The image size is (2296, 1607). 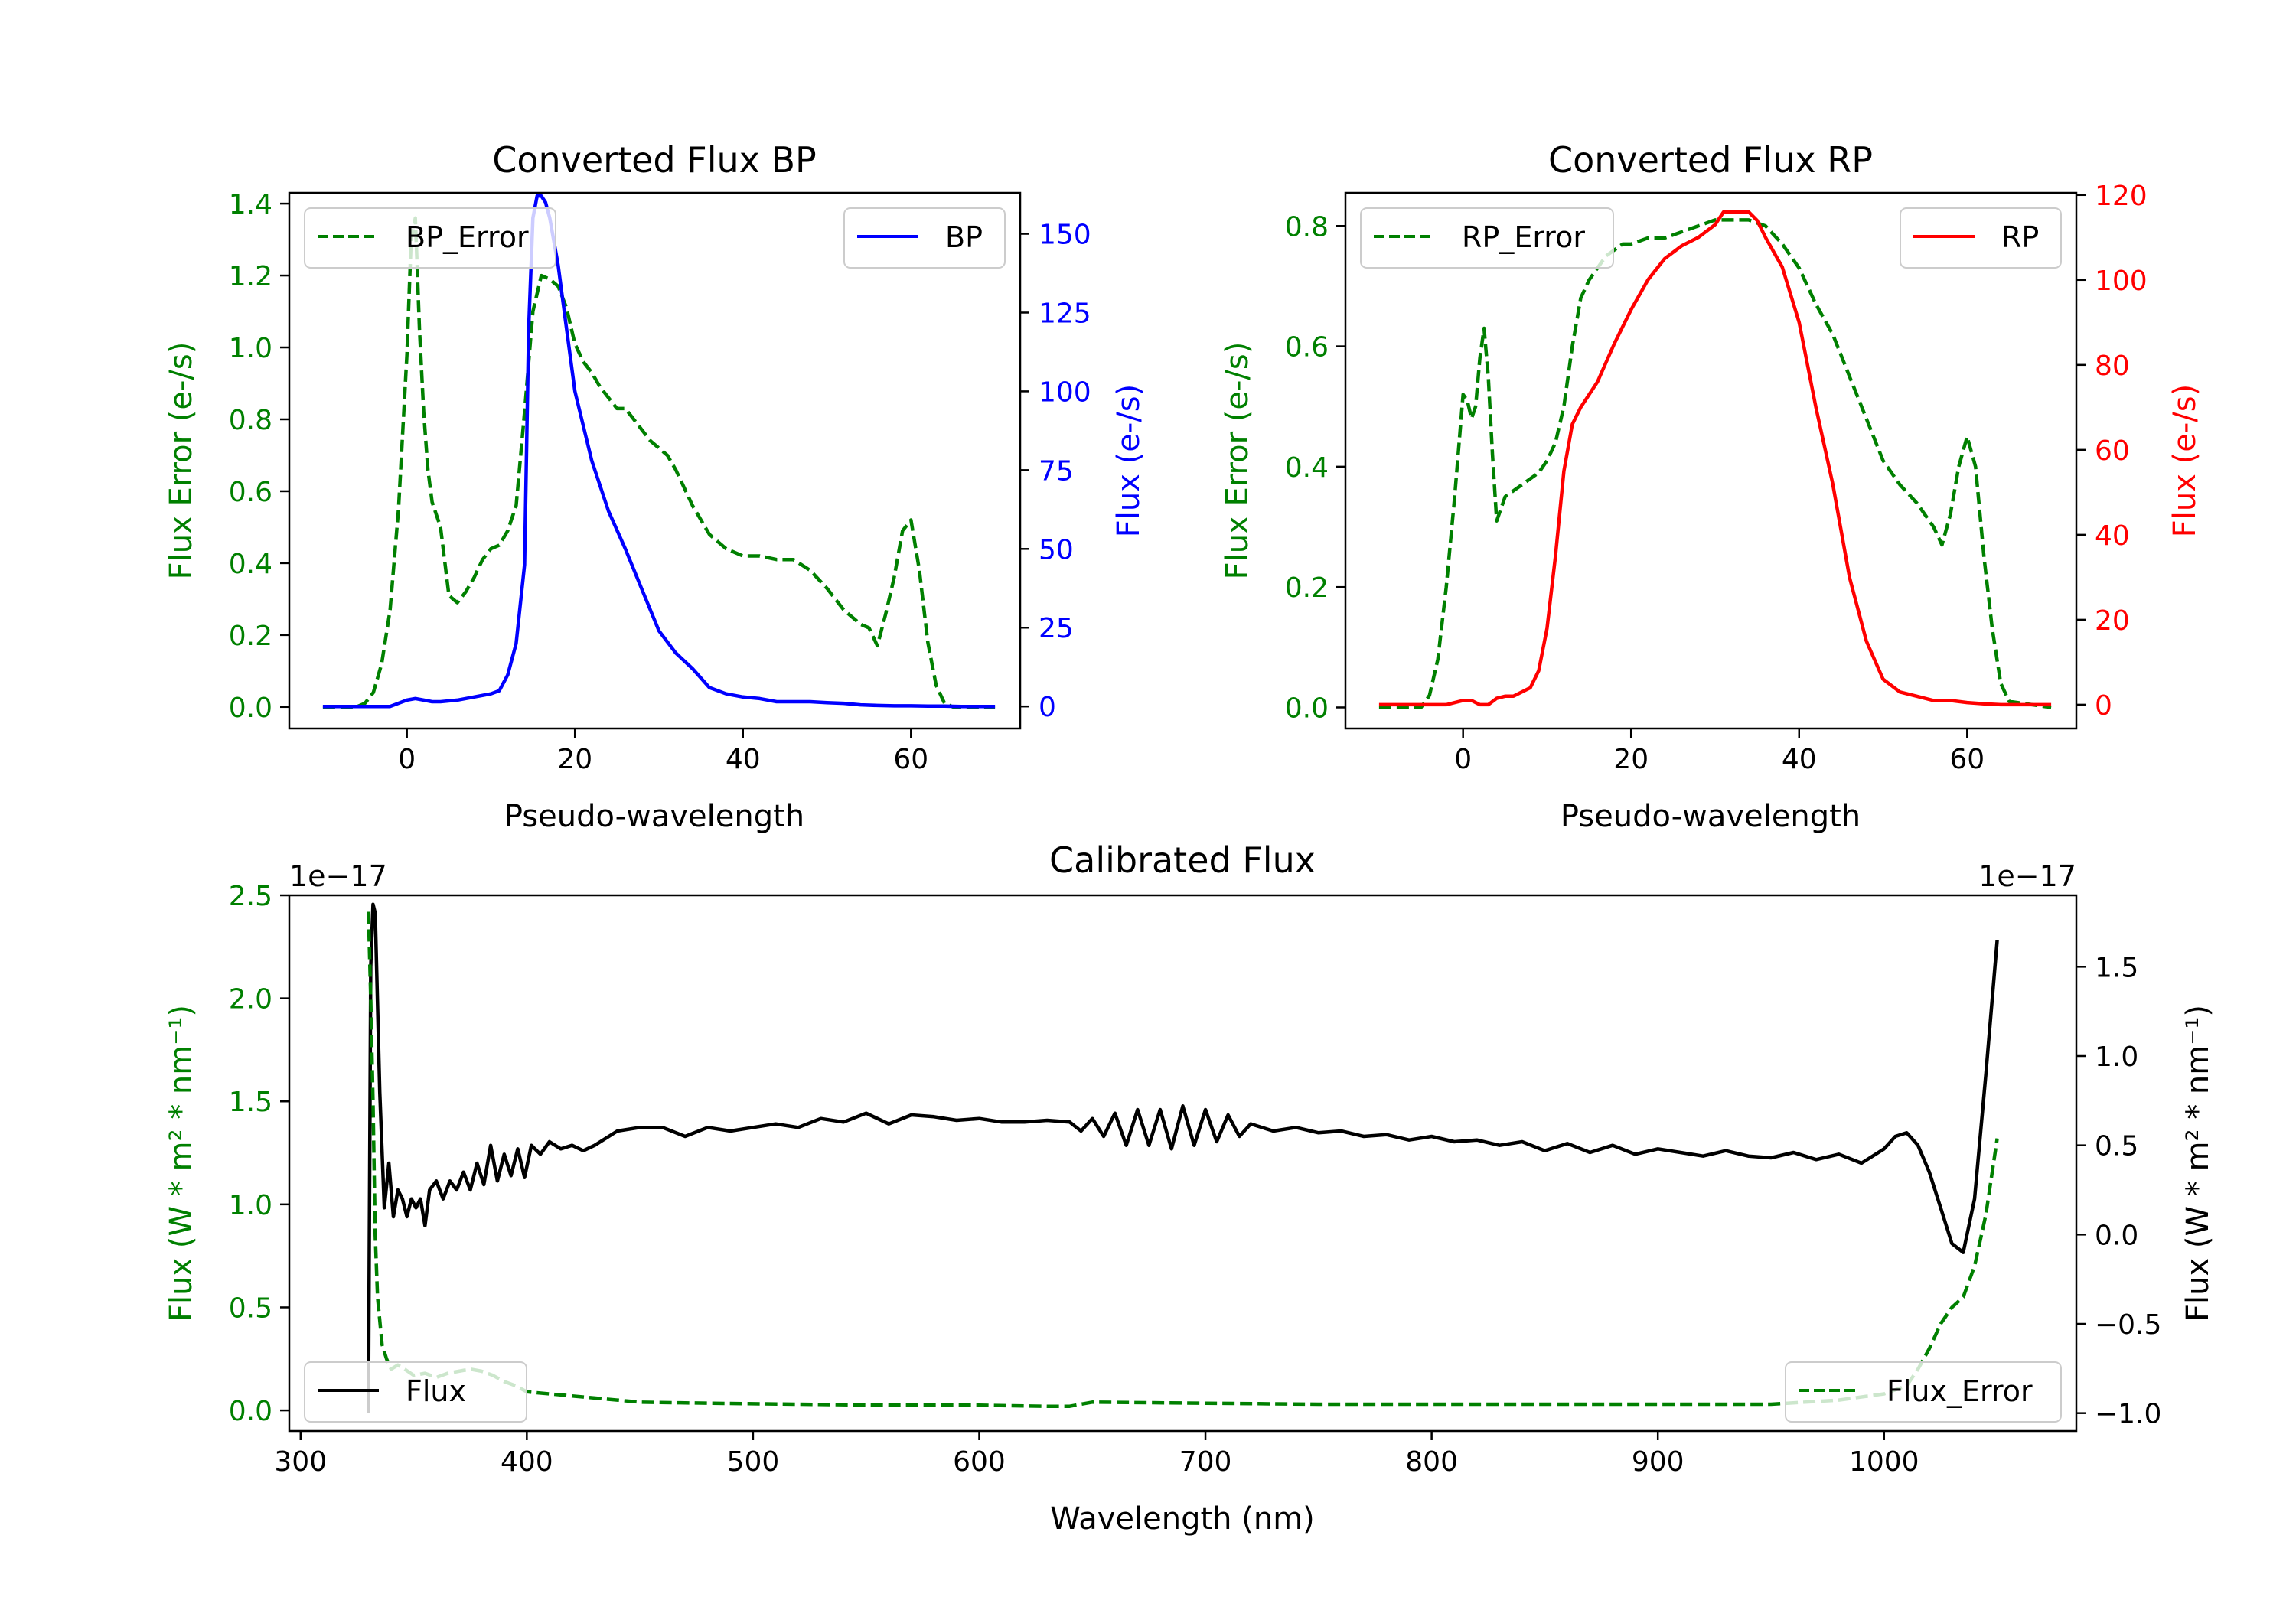 I want to click on rp-series-rp-error, so click(x=1715, y=463).